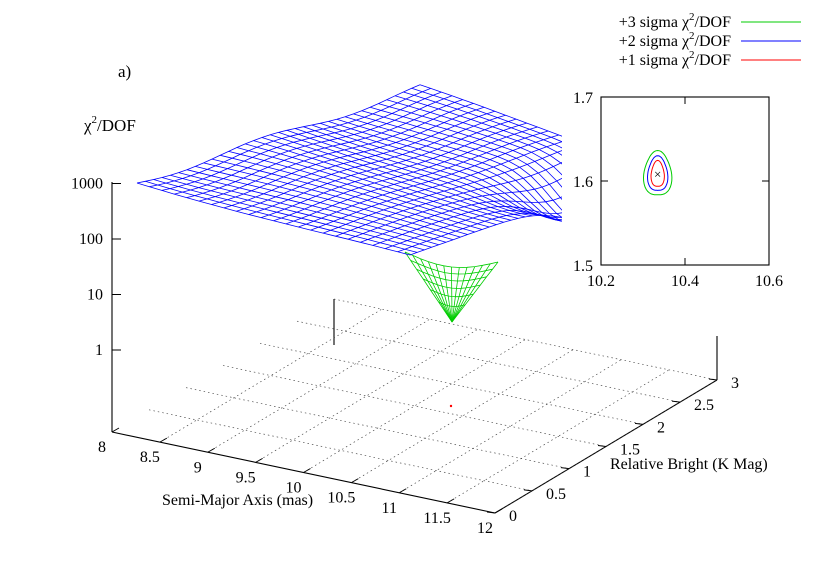  I want to click on contour-line, so click(657, 173).